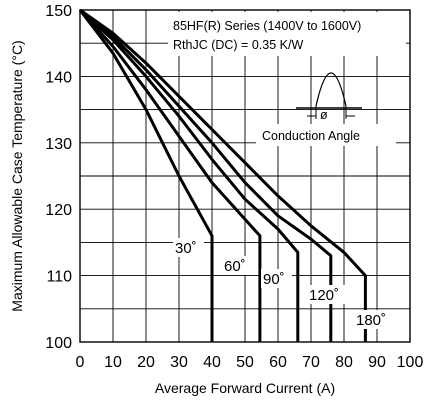  Describe the element at coordinates (146, 362) in the screenshot. I see `x-tick-label: 20` at that location.